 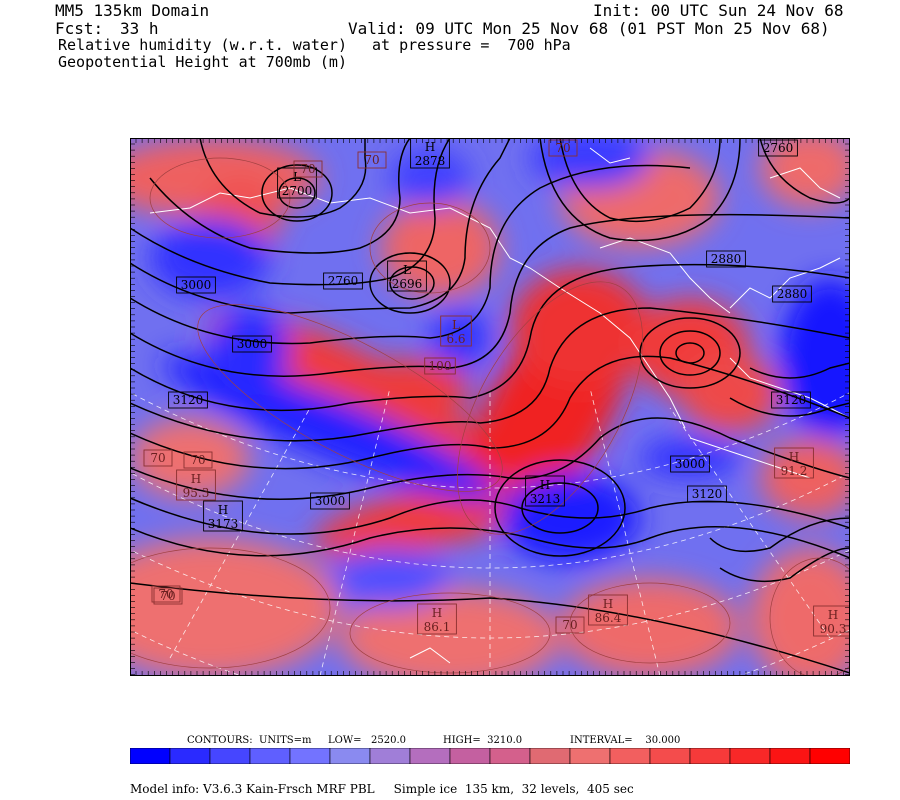 What do you see at coordinates (249, 740) in the screenshot?
I see `contour-units: CONTOURS: UNITS=m` at bounding box center [249, 740].